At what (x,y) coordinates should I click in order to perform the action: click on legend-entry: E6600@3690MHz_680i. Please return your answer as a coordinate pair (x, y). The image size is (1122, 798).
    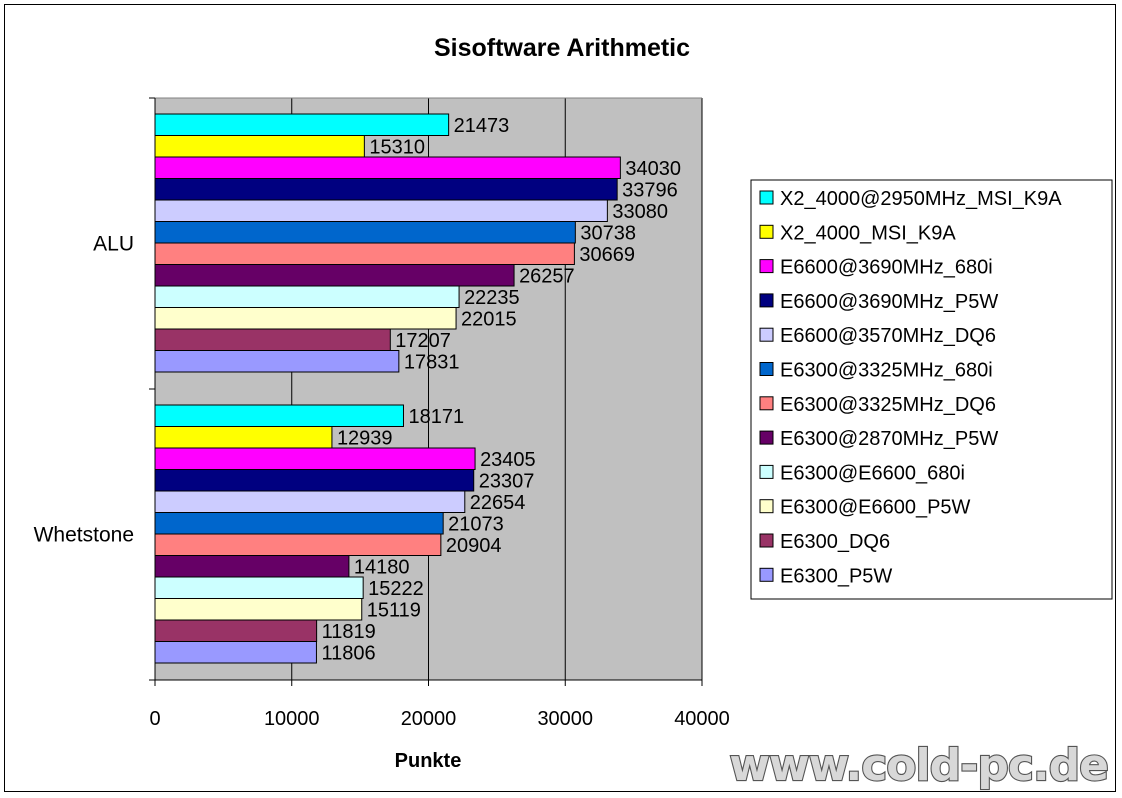
    Looking at the image, I should click on (886, 268).